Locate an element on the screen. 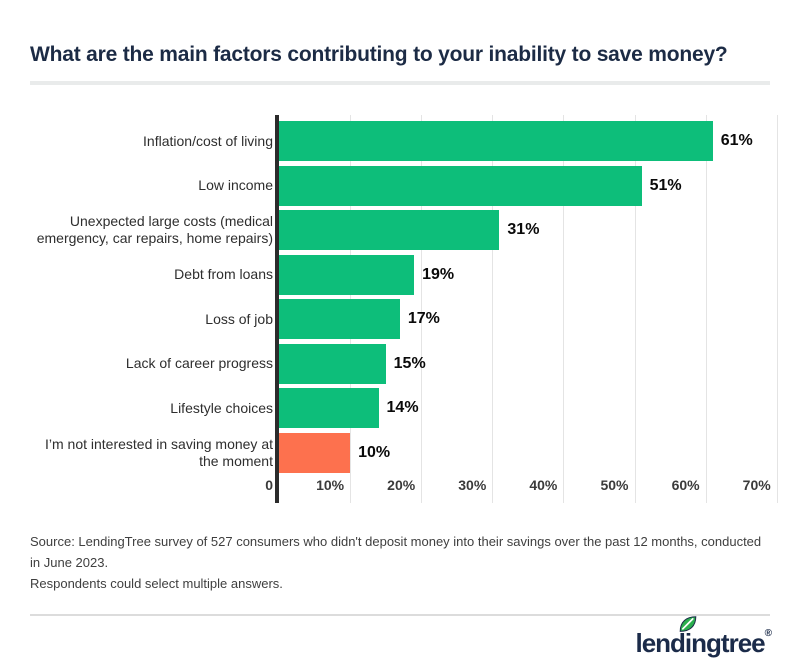 The image size is (800, 667). bar-track: 31% is located at coordinates (539, 230).